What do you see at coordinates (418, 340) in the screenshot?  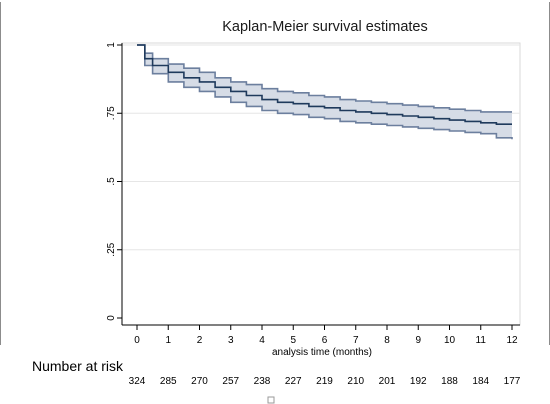 I see `x-tick-label-9: 9` at bounding box center [418, 340].